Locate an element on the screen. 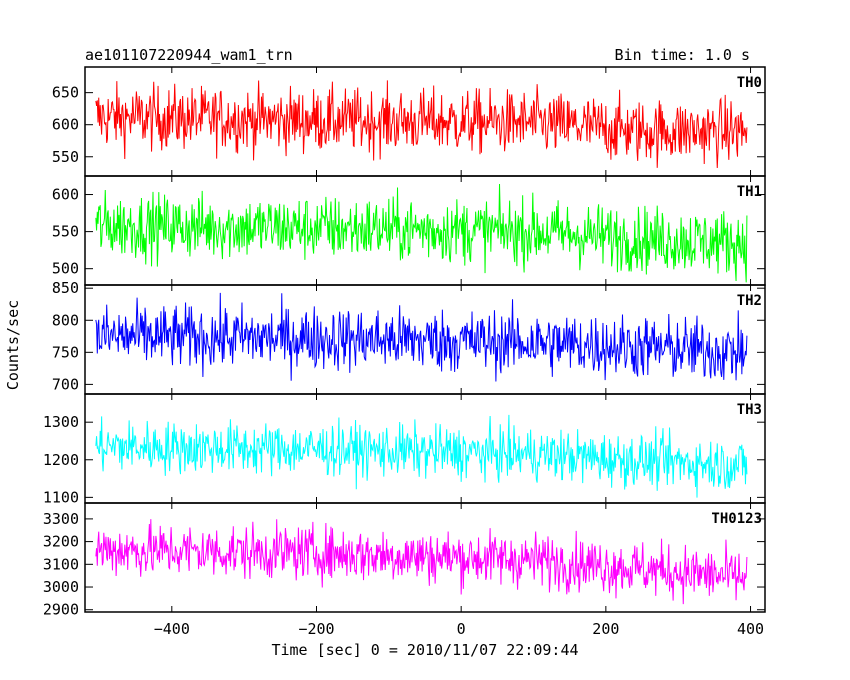 Image resolution: width=850 pixels, height=680 pixels. x-axis: −400 −200 0 200 400 is located at coordinates (459, 629).